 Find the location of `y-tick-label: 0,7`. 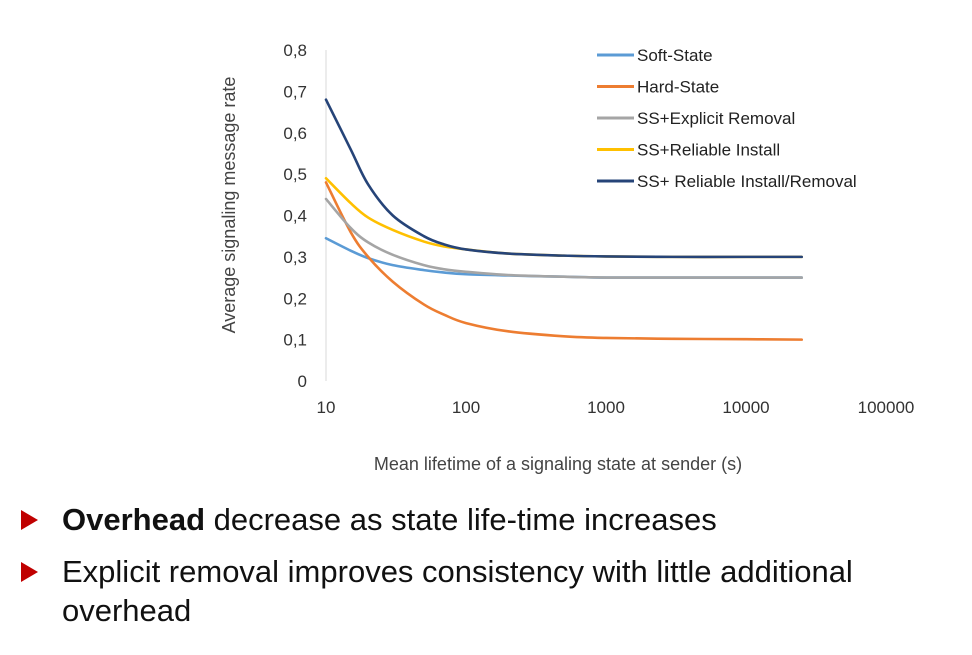

y-tick-label: 0,7 is located at coordinates (295, 91).